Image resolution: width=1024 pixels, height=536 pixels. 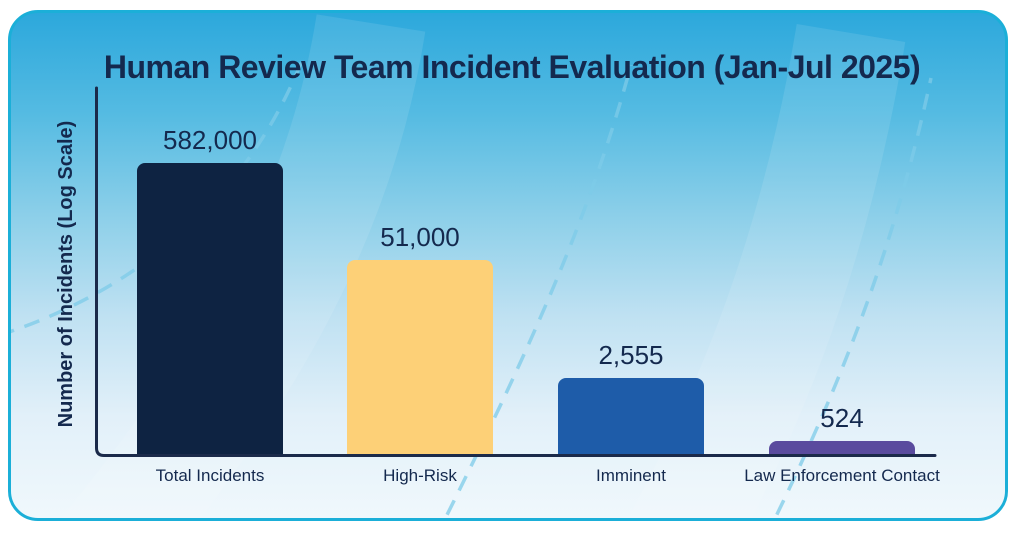 What do you see at coordinates (631, 475) in the screenshot?
I see `category-label-imminent: Imminent` at bounding box center [631, 475].